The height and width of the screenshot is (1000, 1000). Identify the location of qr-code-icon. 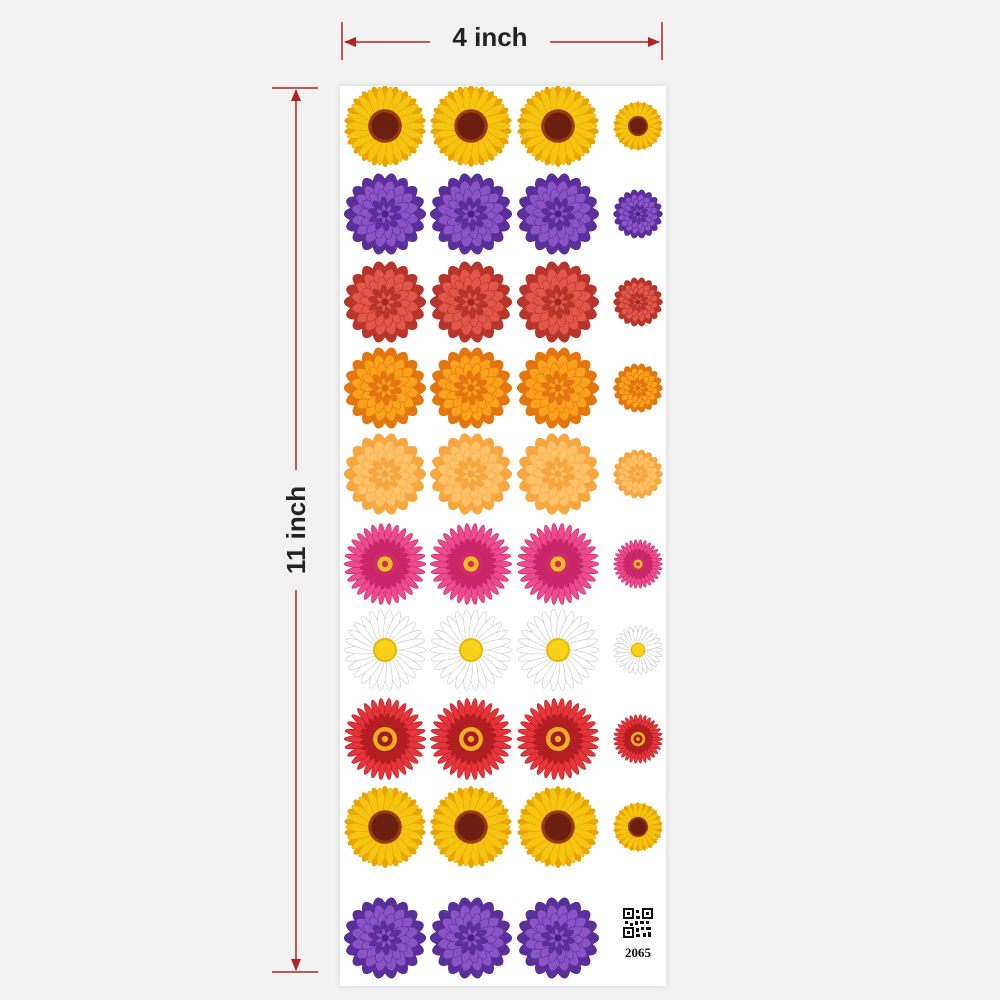
(638, 923).